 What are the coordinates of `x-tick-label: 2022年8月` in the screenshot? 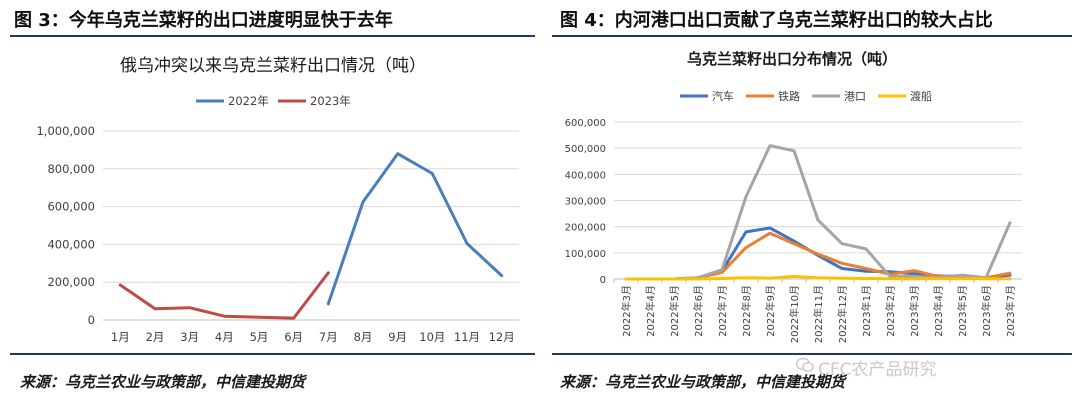 It's located at (746, 311).